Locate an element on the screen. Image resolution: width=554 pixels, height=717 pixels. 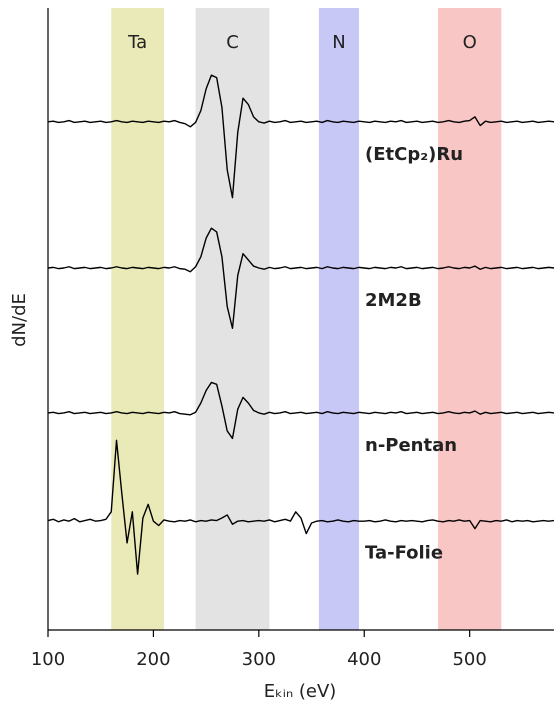
region-label: O is located at coordinates (470, 42).